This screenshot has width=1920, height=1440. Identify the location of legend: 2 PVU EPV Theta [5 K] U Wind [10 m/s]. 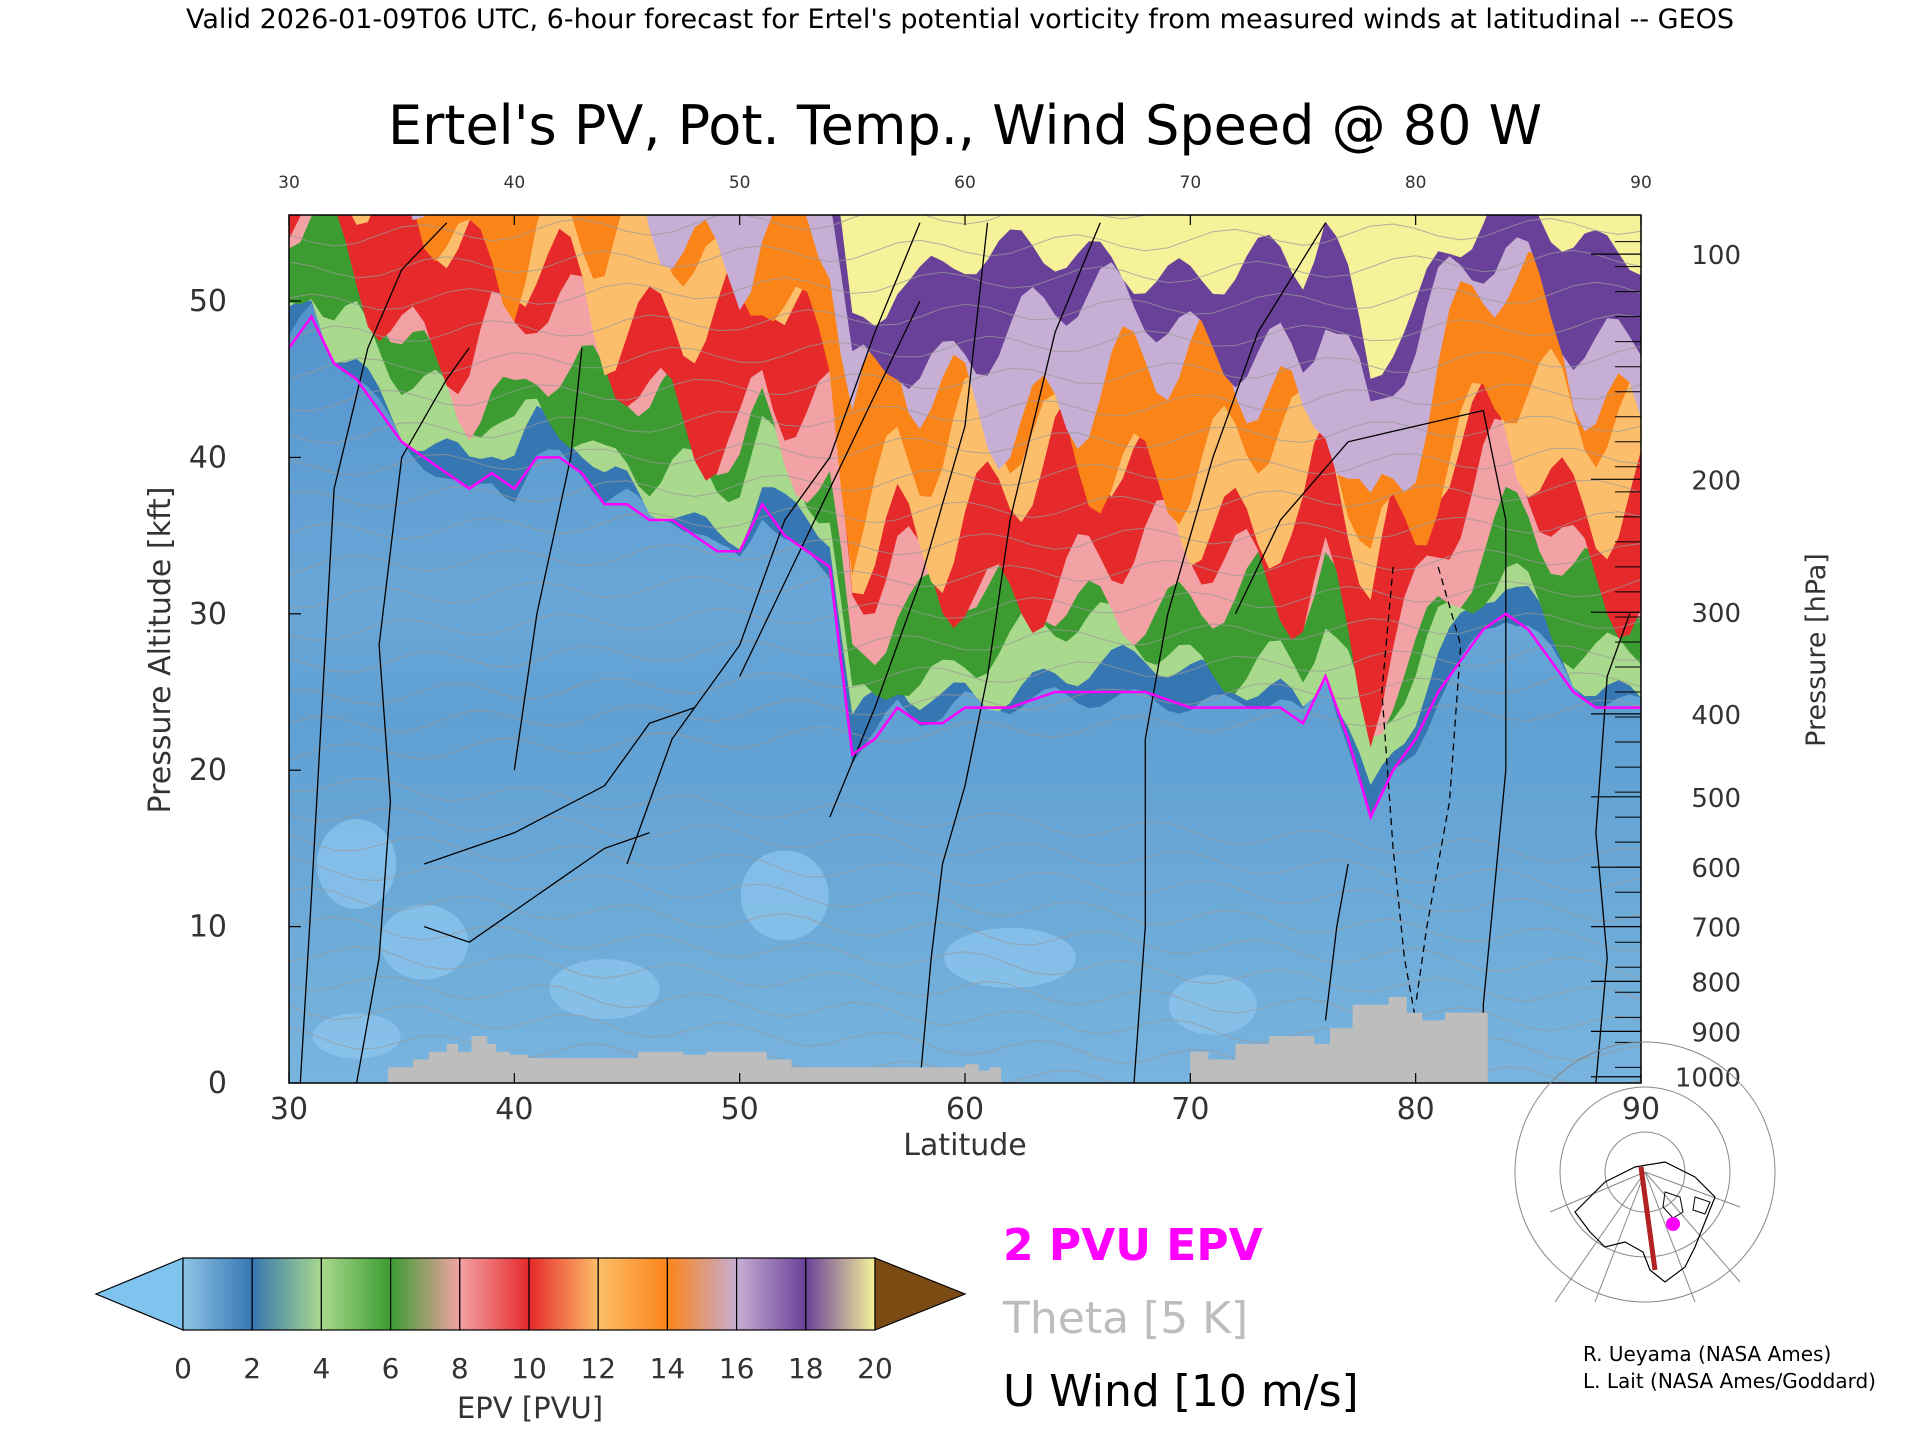
(1180, 1318).